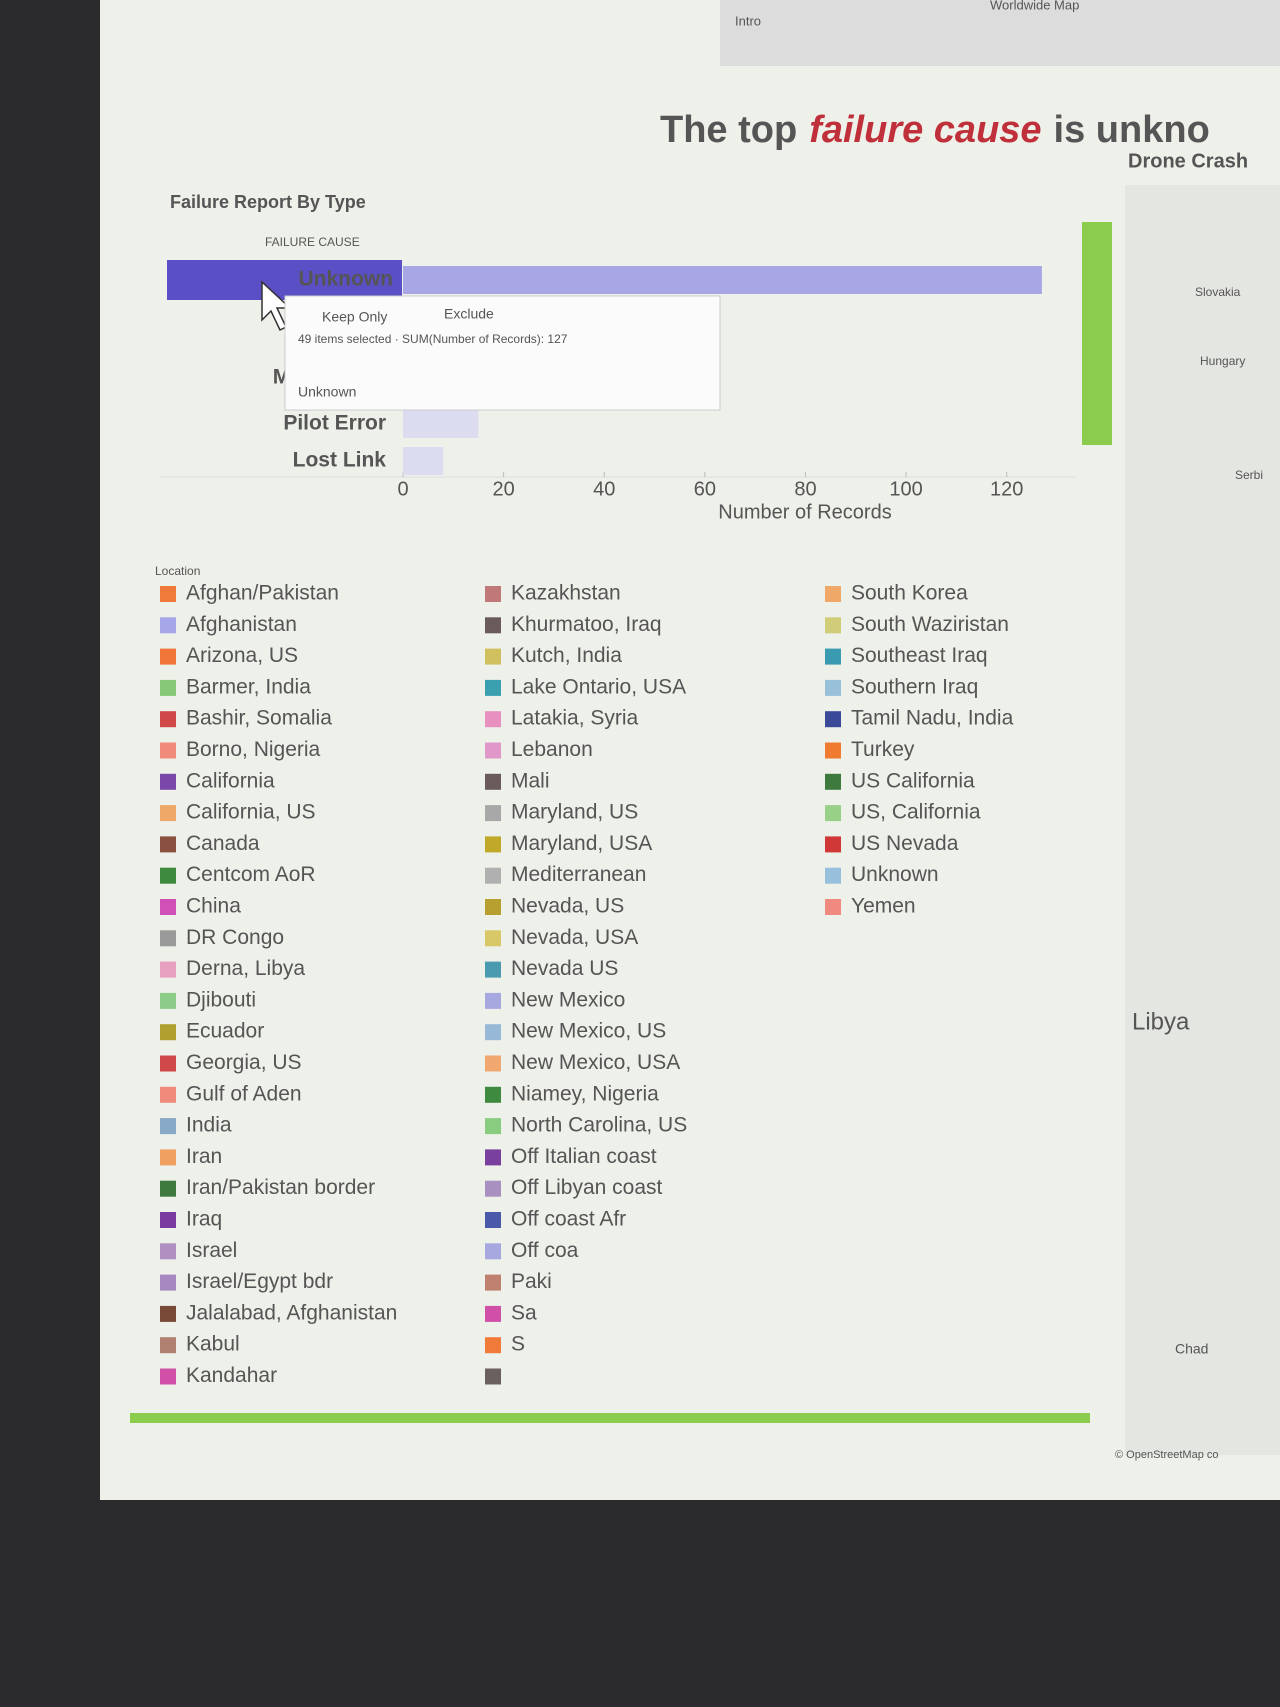 The image size is (1280, 1707). I want to click on legend-label: Lake Ontario, USA, so click(598, 686).